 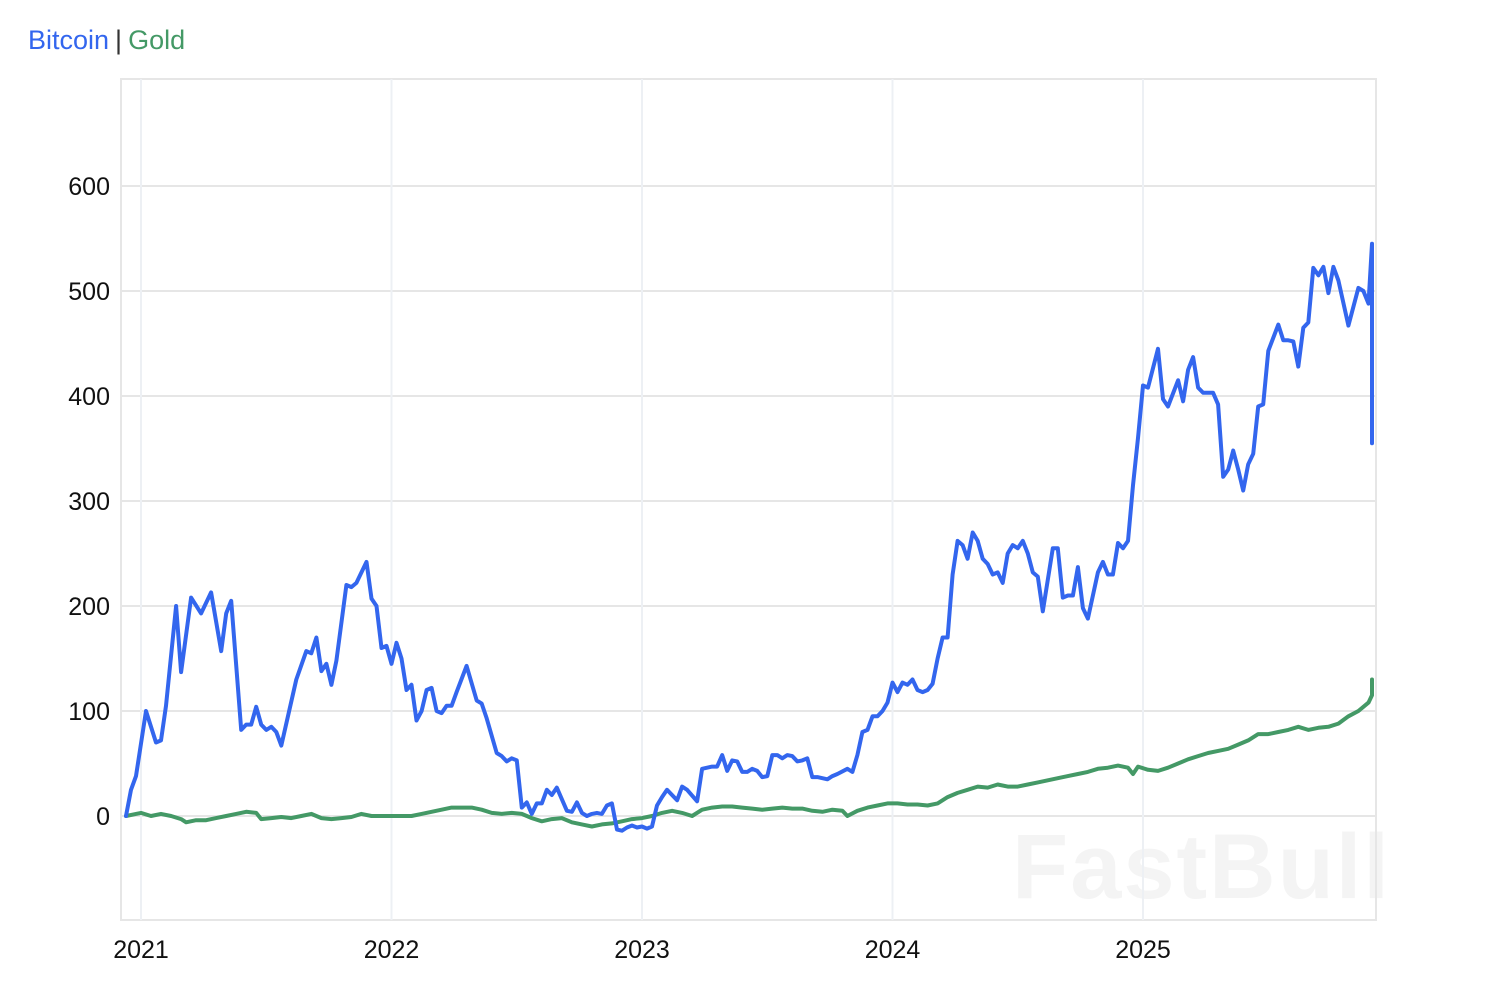 I want to click on y-tick-label: 600, so click(x=89, y=187).